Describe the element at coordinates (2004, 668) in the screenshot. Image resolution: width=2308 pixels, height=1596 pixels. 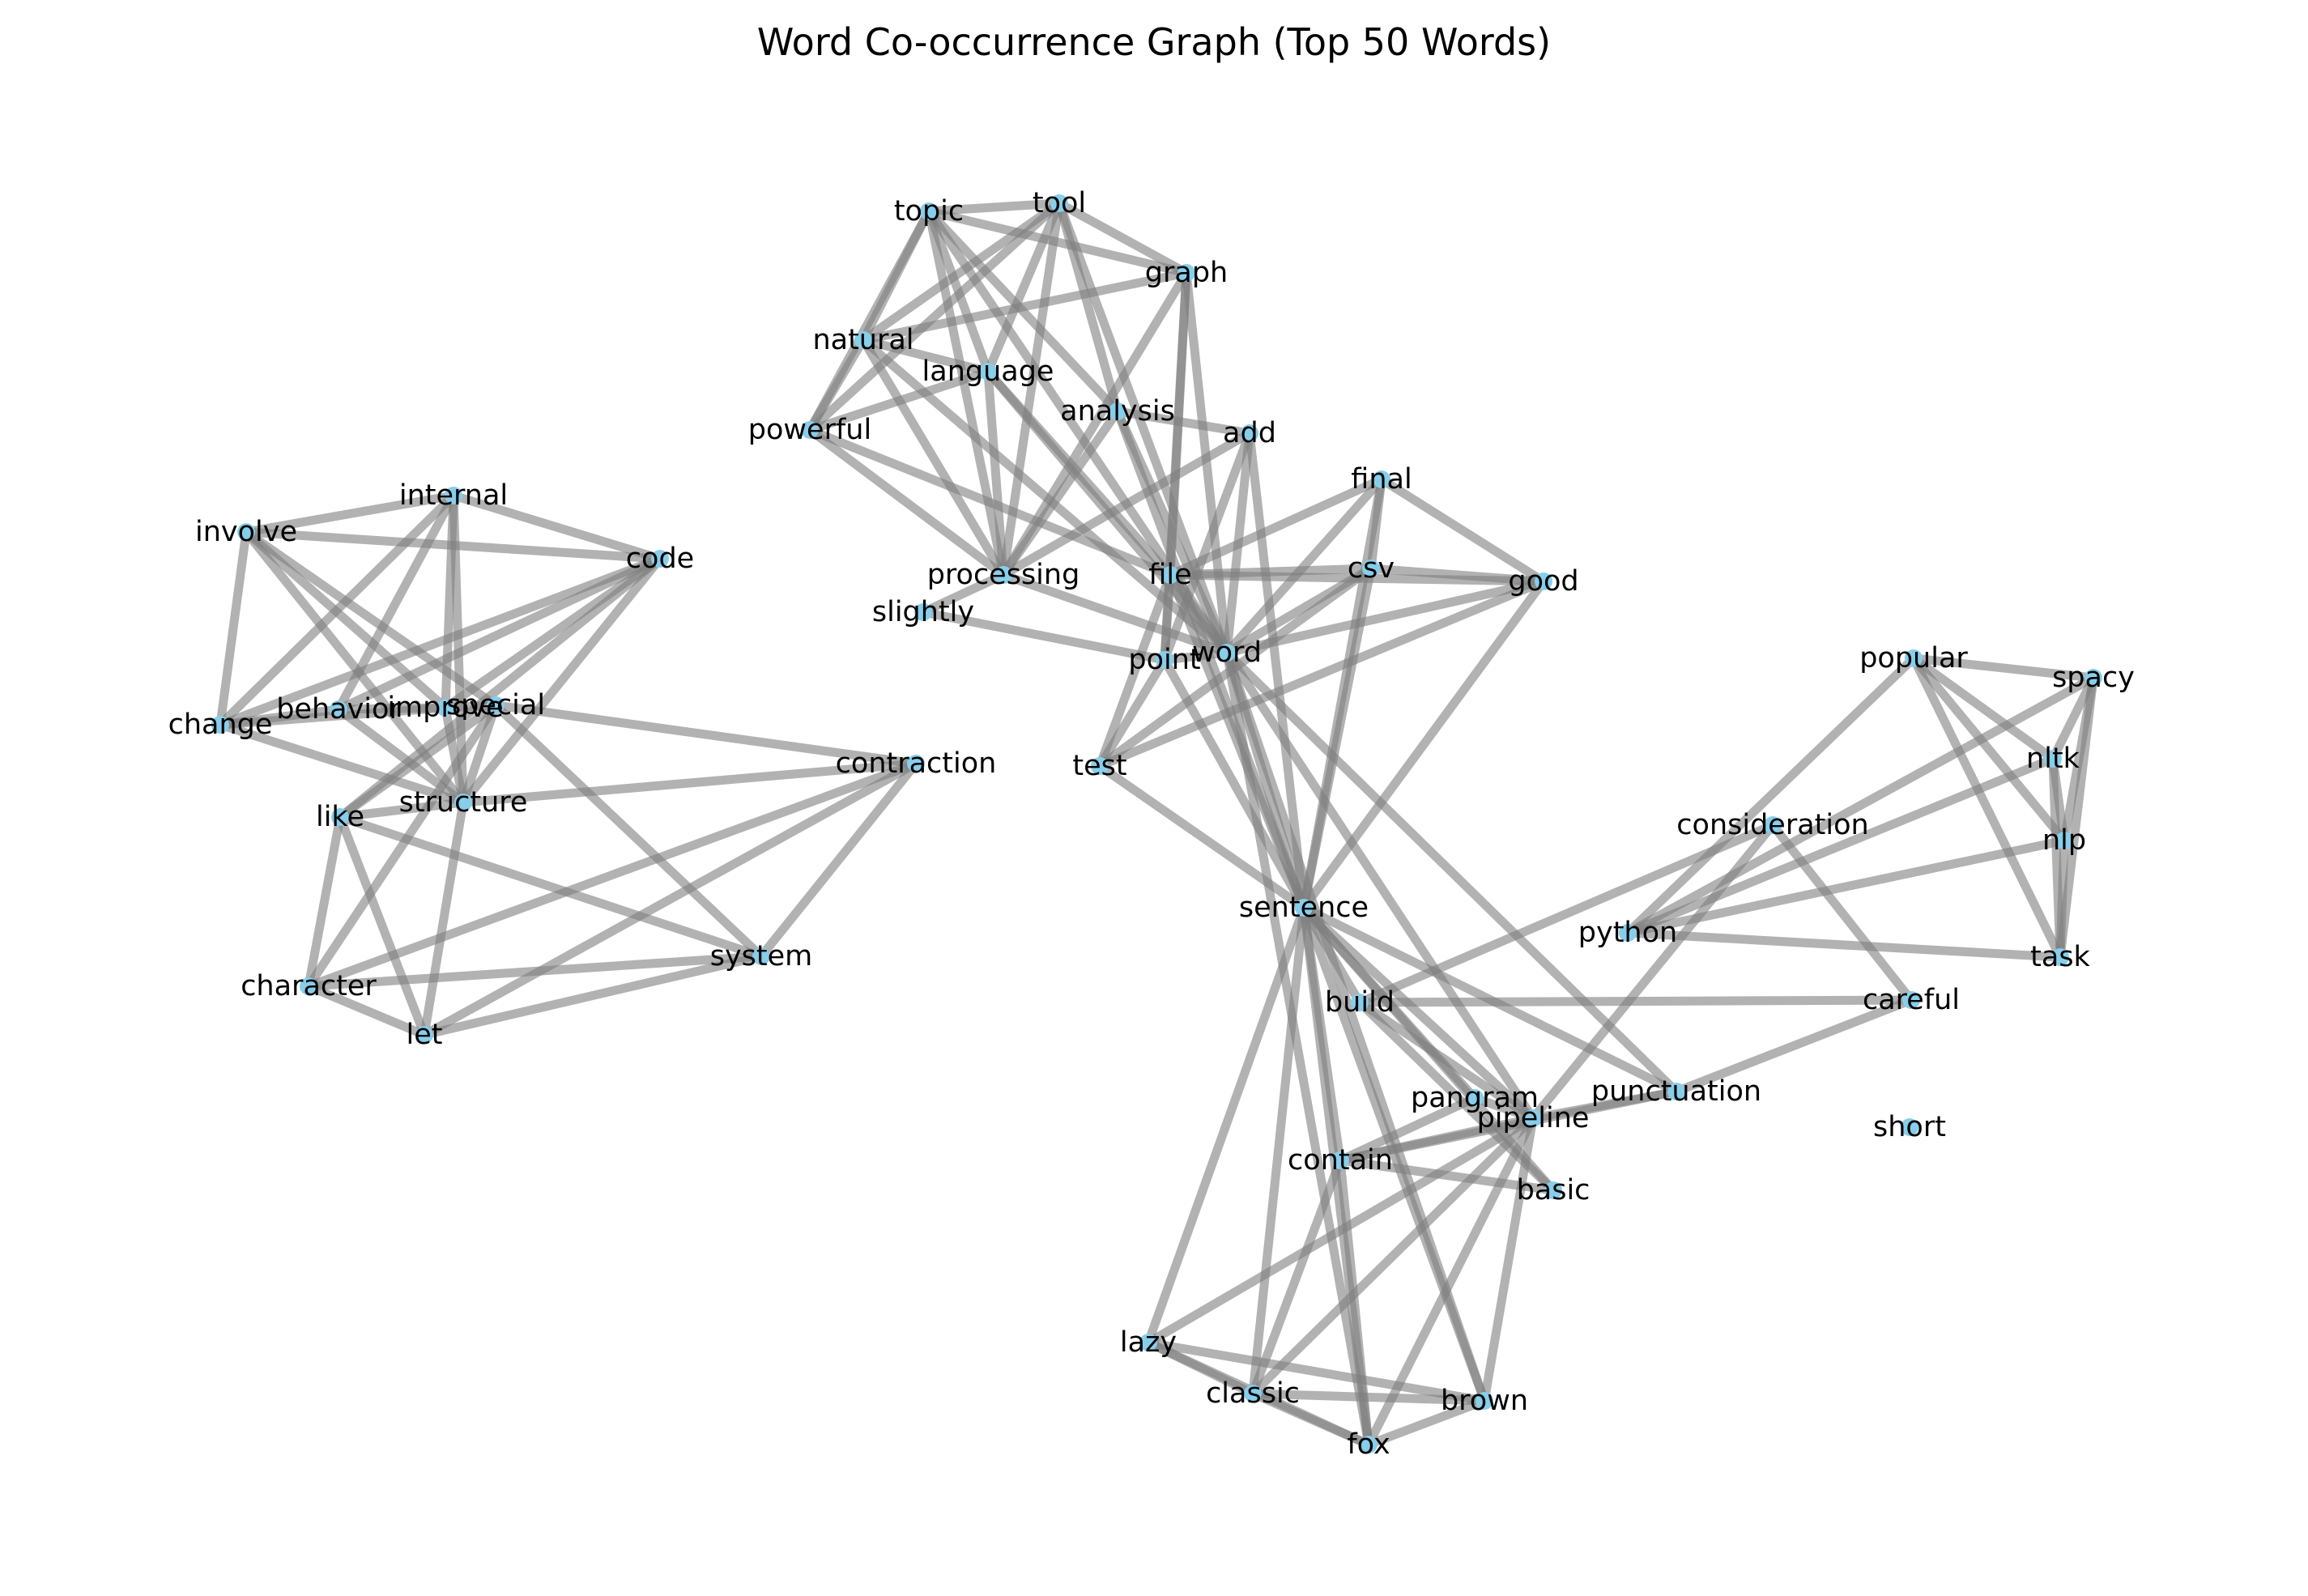
I see `edge-popular-spacy` at that location.